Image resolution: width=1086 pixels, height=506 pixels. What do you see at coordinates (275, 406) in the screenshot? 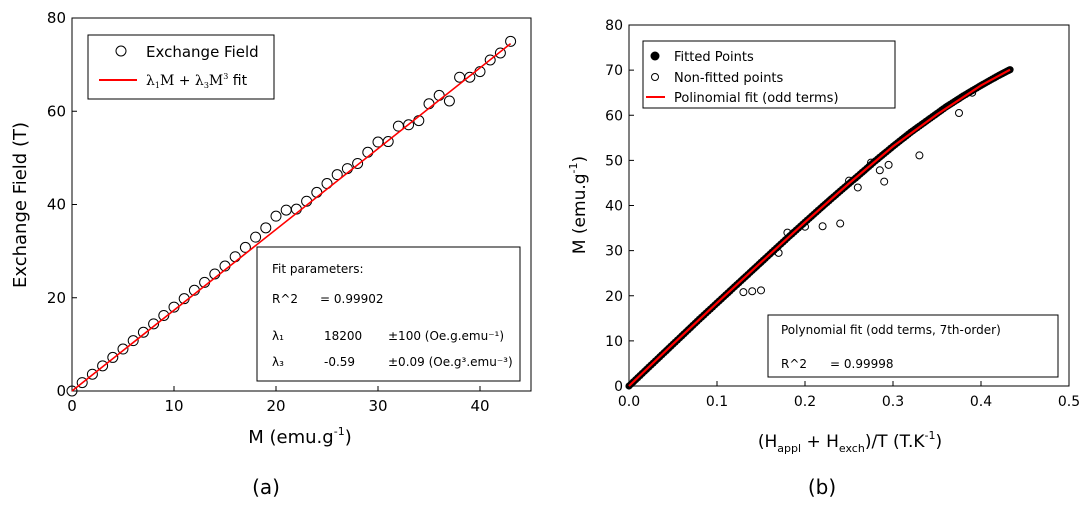
I see `x-tick-label: 20` at bounding box center [275, 406].